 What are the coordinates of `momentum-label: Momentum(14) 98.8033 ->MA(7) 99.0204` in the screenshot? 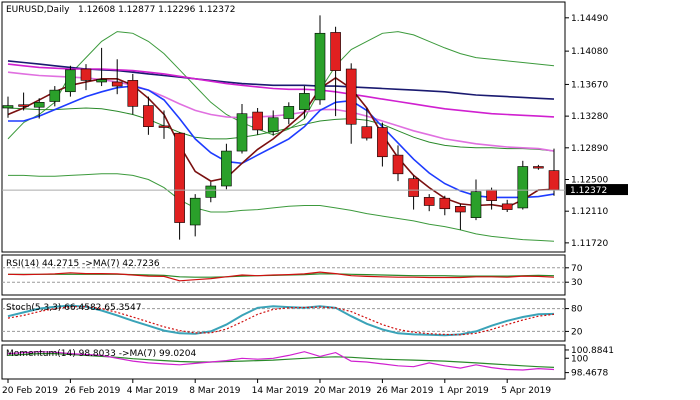 It's located at (101, 354).